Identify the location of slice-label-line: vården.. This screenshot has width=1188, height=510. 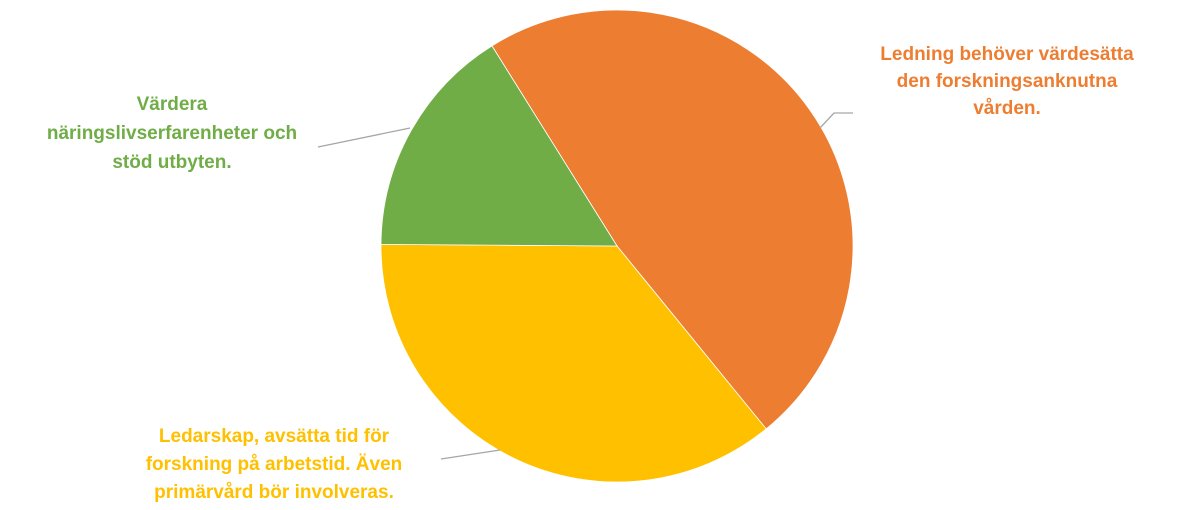
(1007, 108).